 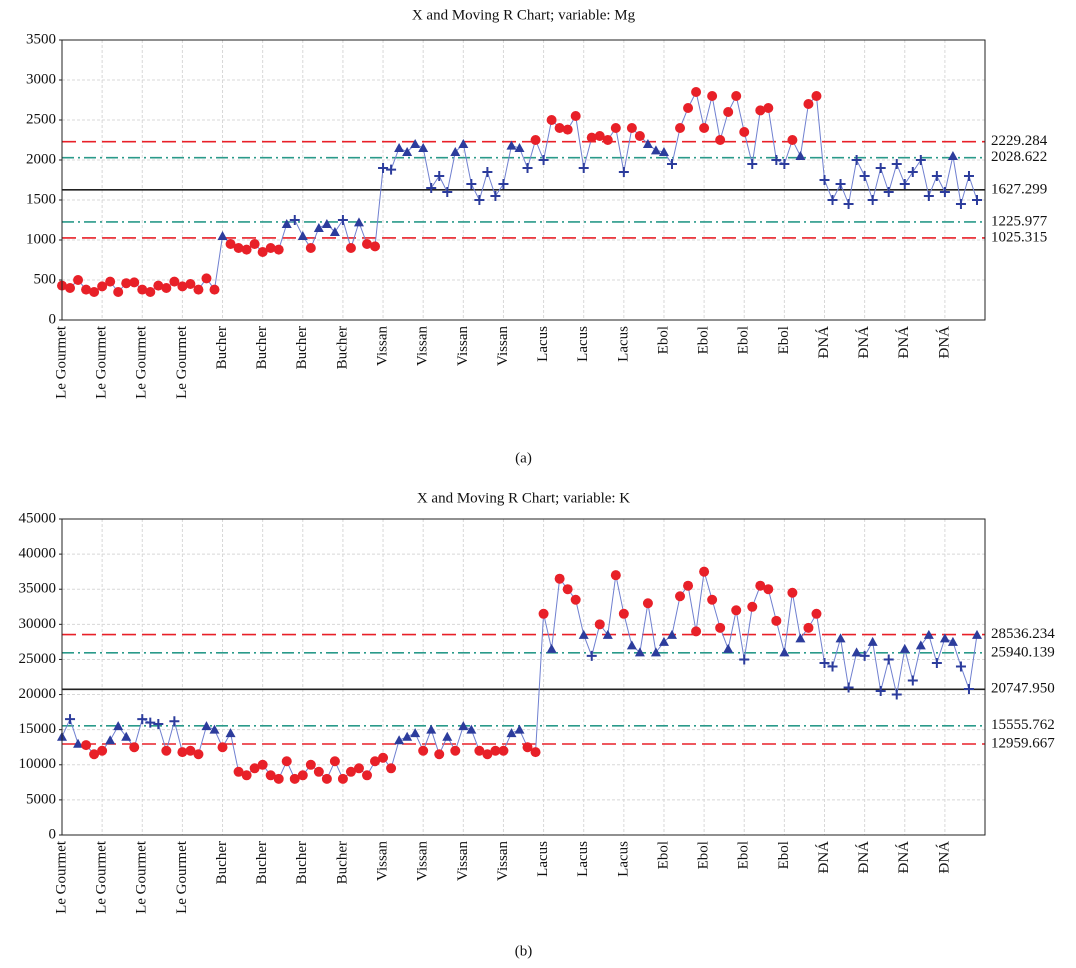 I want to click on y-tick-label: 2500, so click(x=41, y=119).